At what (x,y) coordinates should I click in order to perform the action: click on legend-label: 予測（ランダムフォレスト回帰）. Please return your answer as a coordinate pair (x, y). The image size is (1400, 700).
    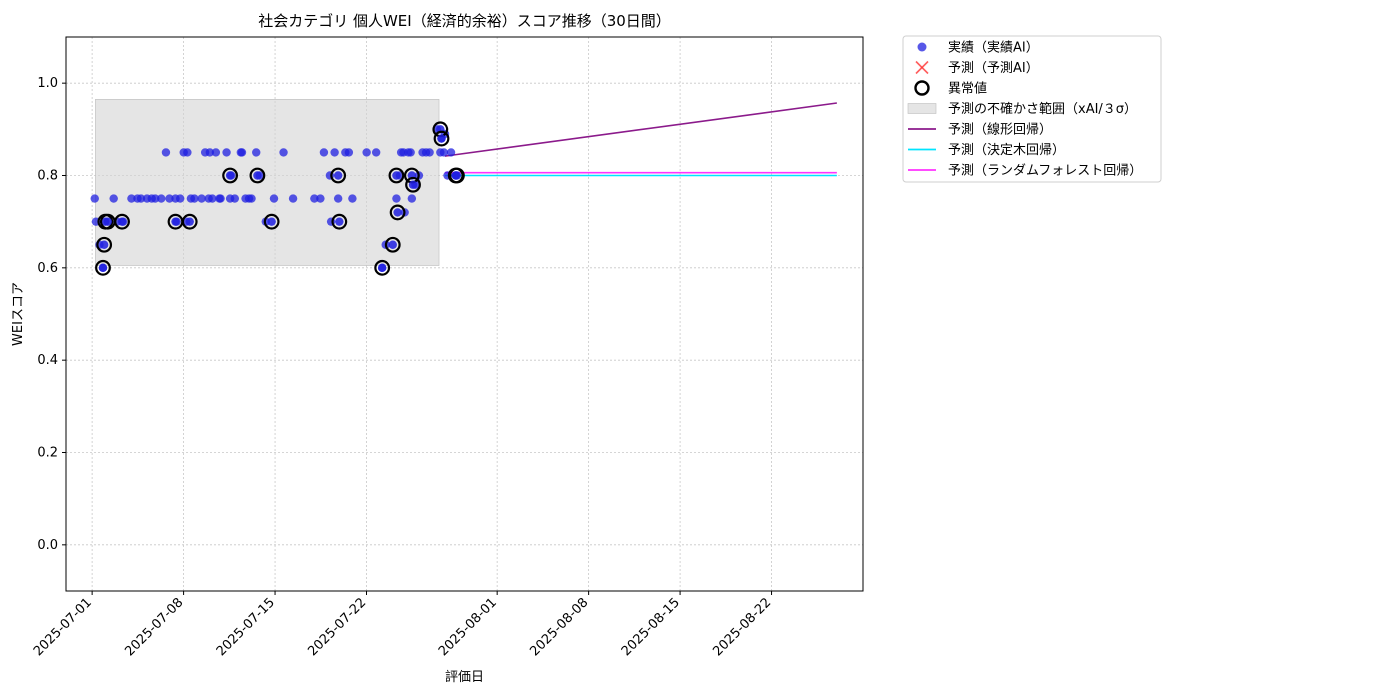
    Looking at the image, I should click on (1045, 171).